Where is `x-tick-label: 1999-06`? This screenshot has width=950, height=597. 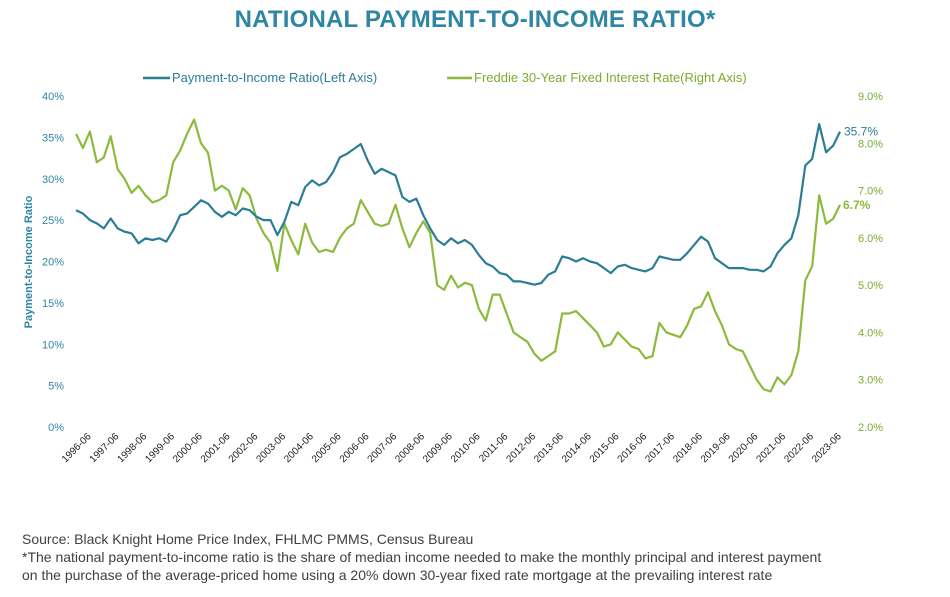
x-tick-label: 1999-06 is located at coordinates (160, 448).